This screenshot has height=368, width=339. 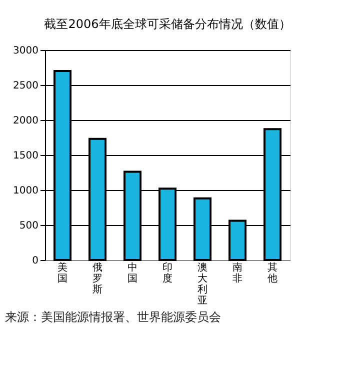 I want to click on y-tick-label: 2000, so click(x=25, y=121).